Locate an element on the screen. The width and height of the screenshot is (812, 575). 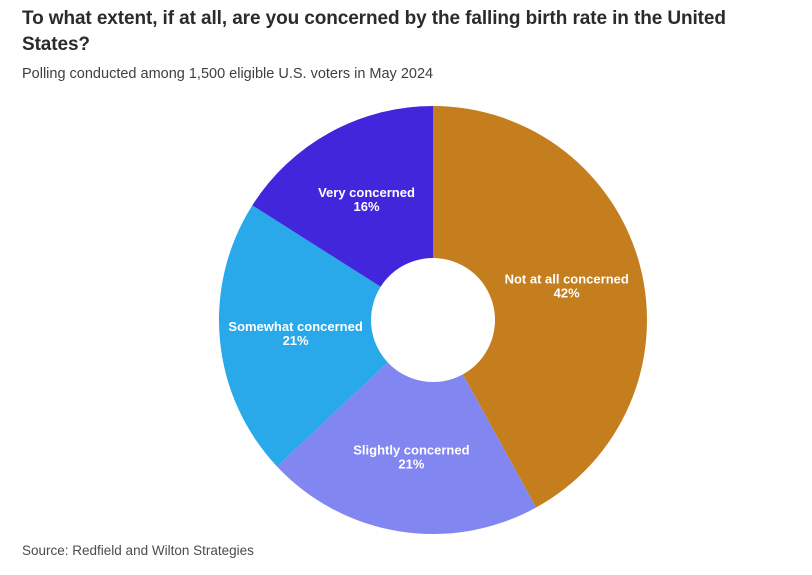
pie-slice-very-concerned is located at coordinates (342, 196).